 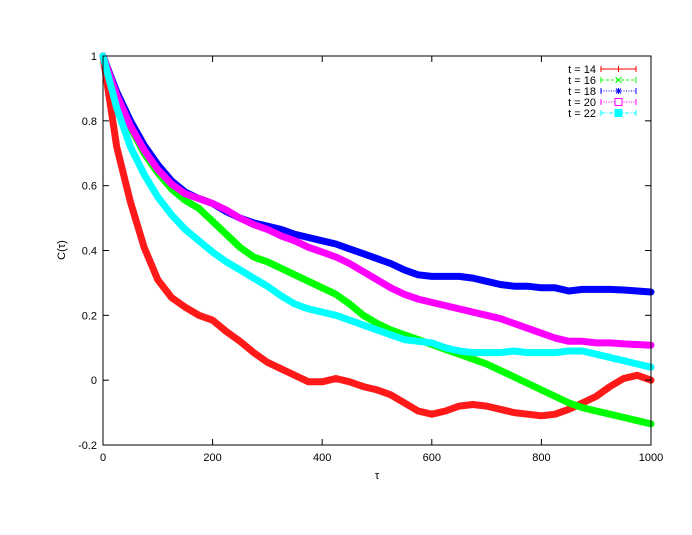 What do you see at coordinates (651, 458) in the screenshot?
I see `x-tick-label: 1000` at bounding box center [651, 458].